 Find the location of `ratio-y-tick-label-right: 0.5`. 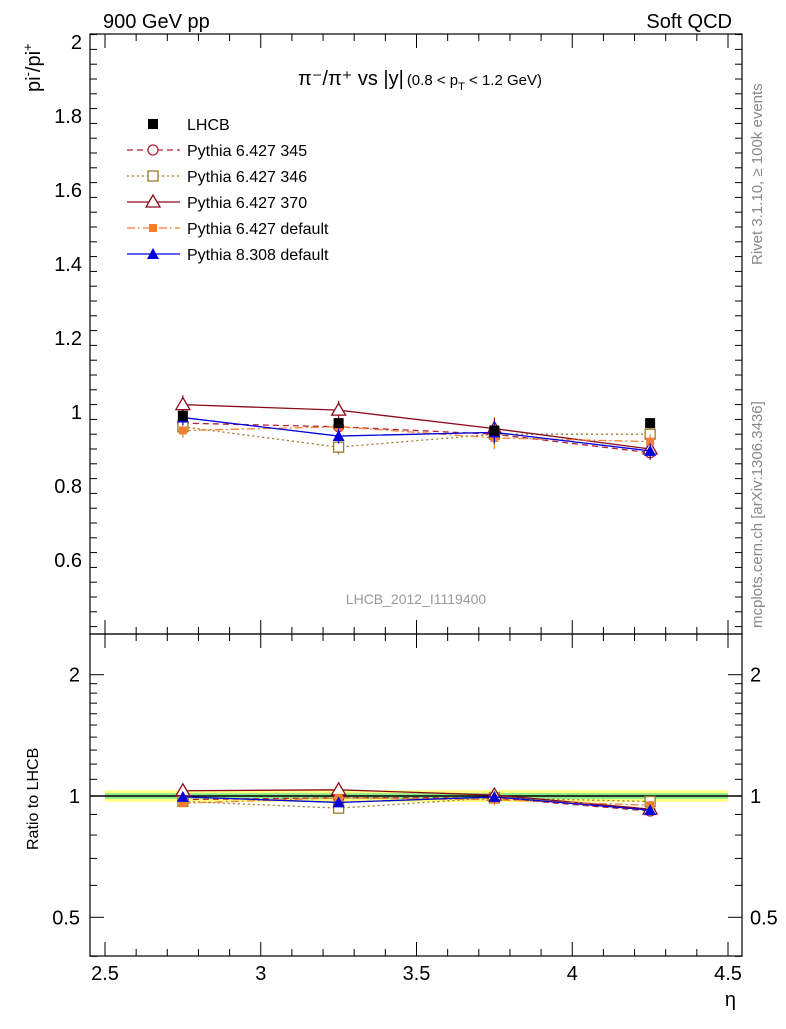

ratio-y-tick-label-right: 0.5 is located at coordinates (764, 918).